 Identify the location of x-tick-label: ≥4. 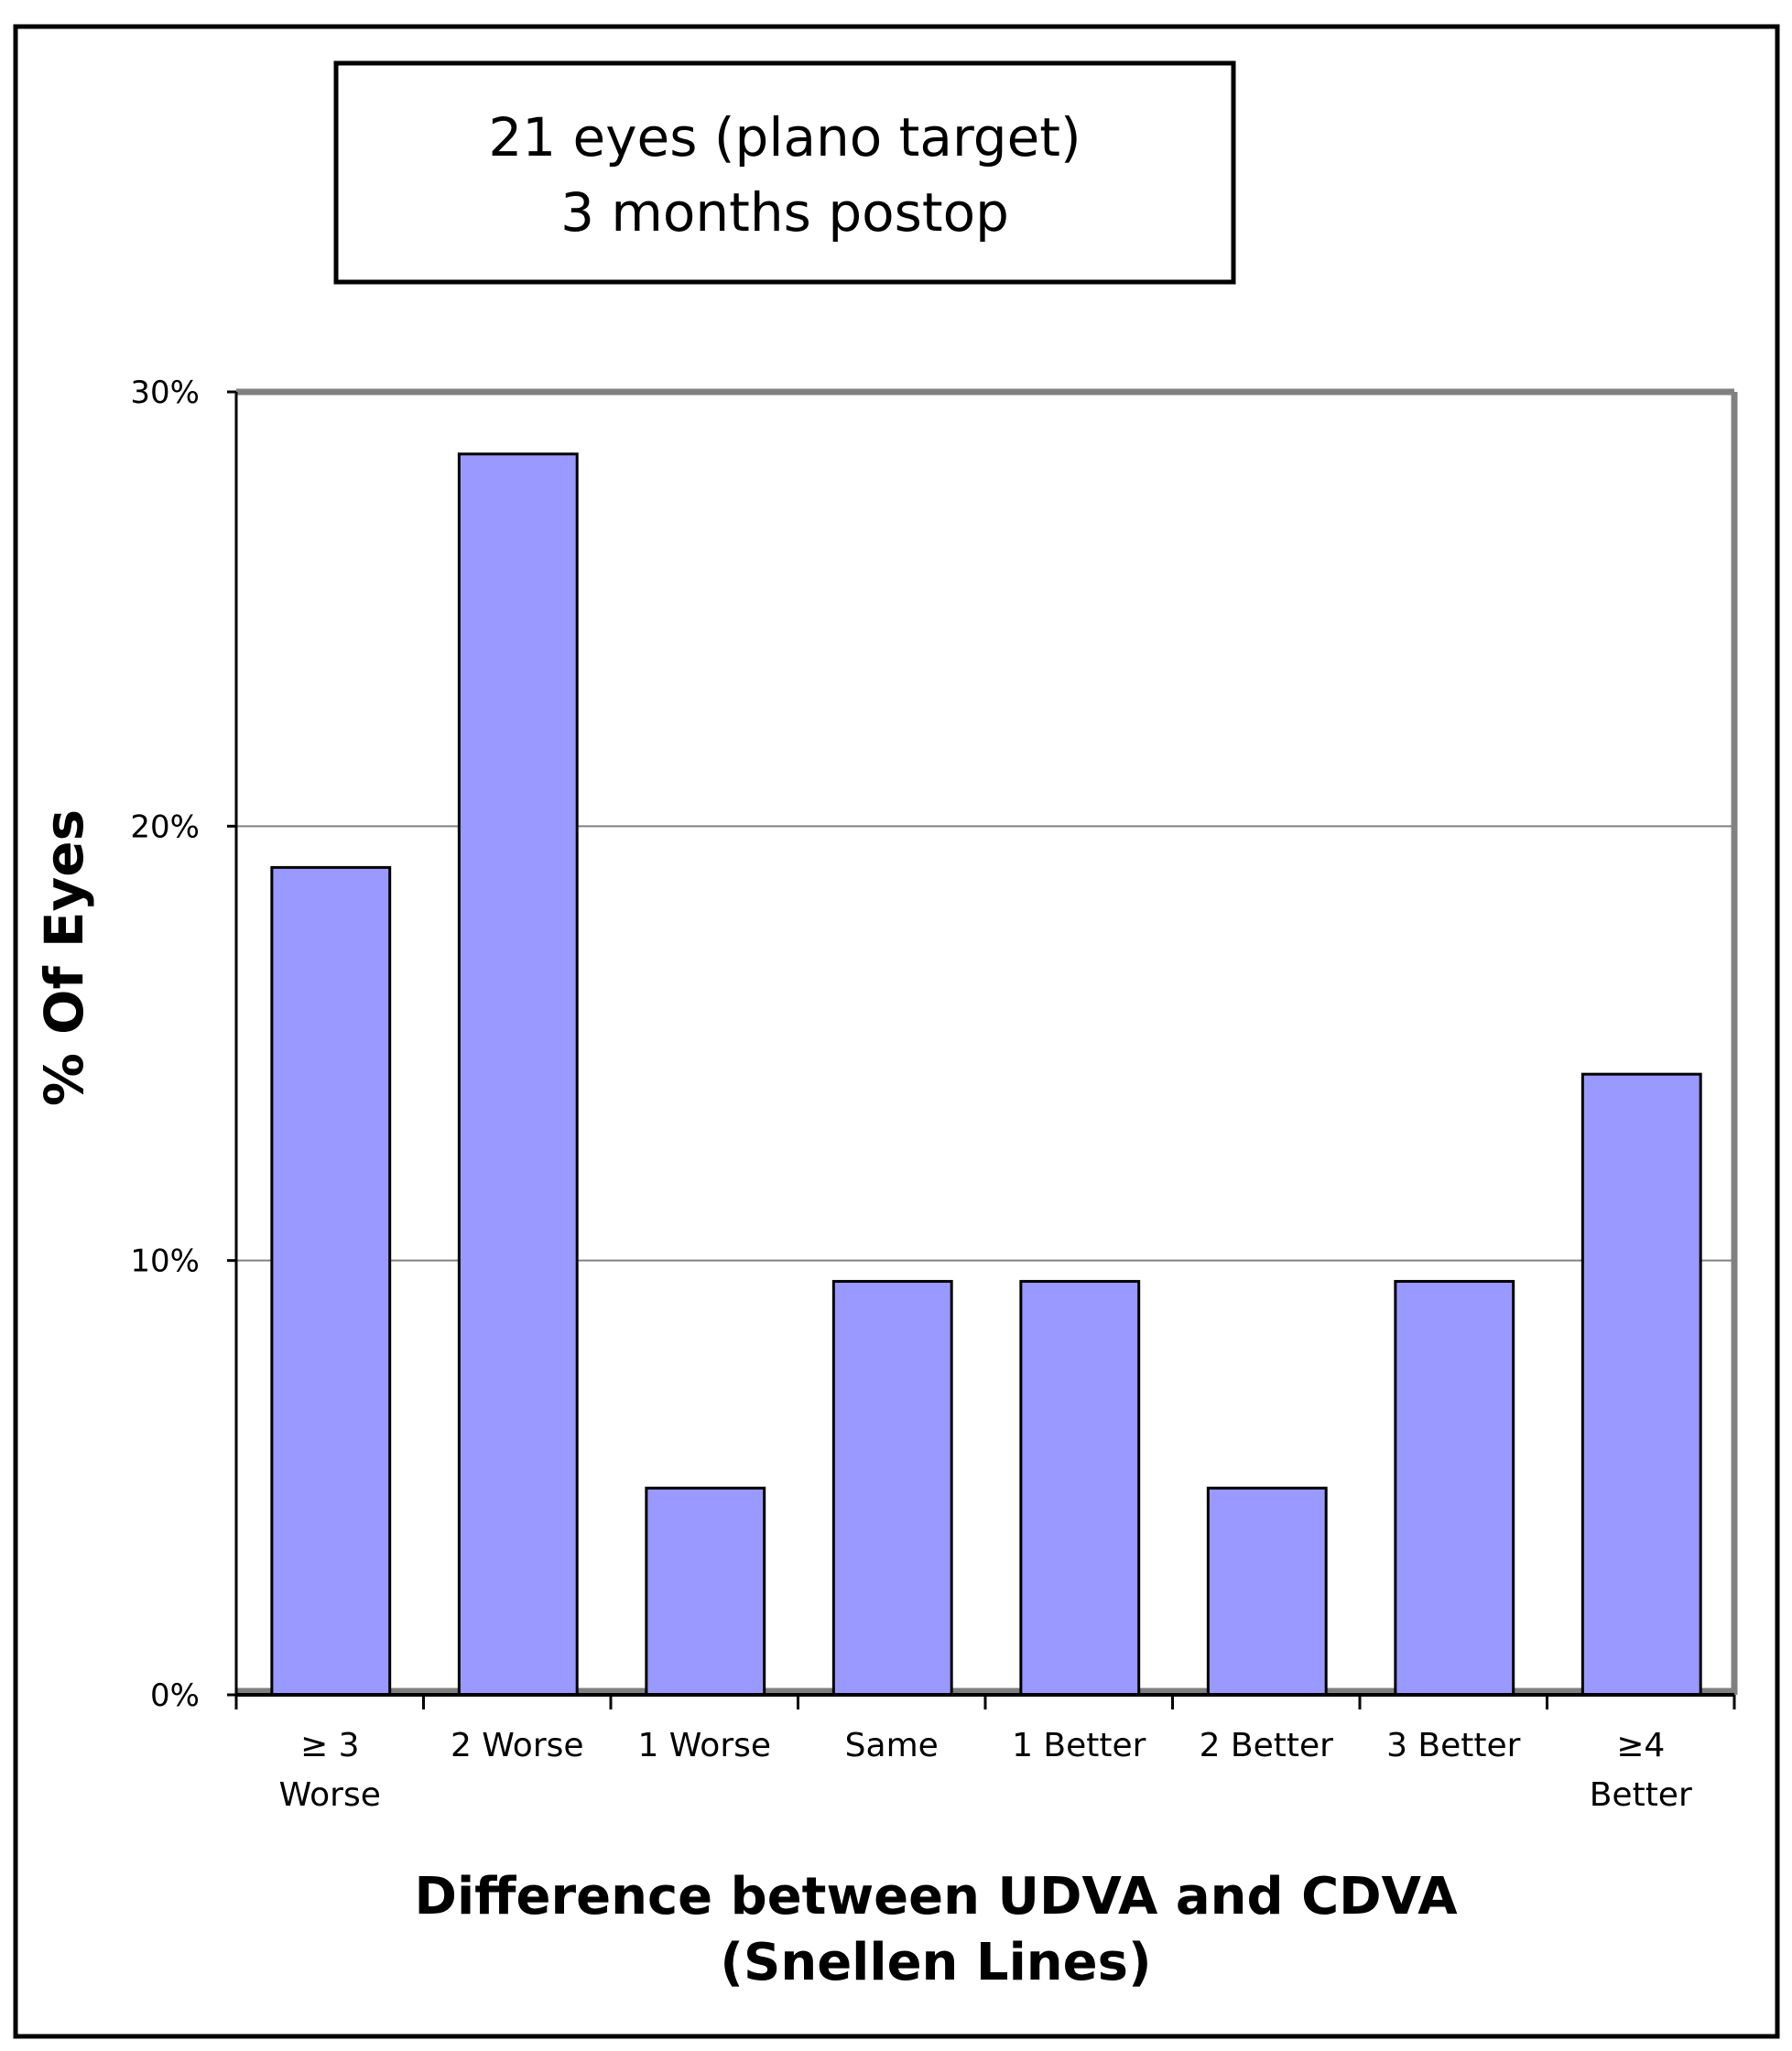
(1640, 1746).